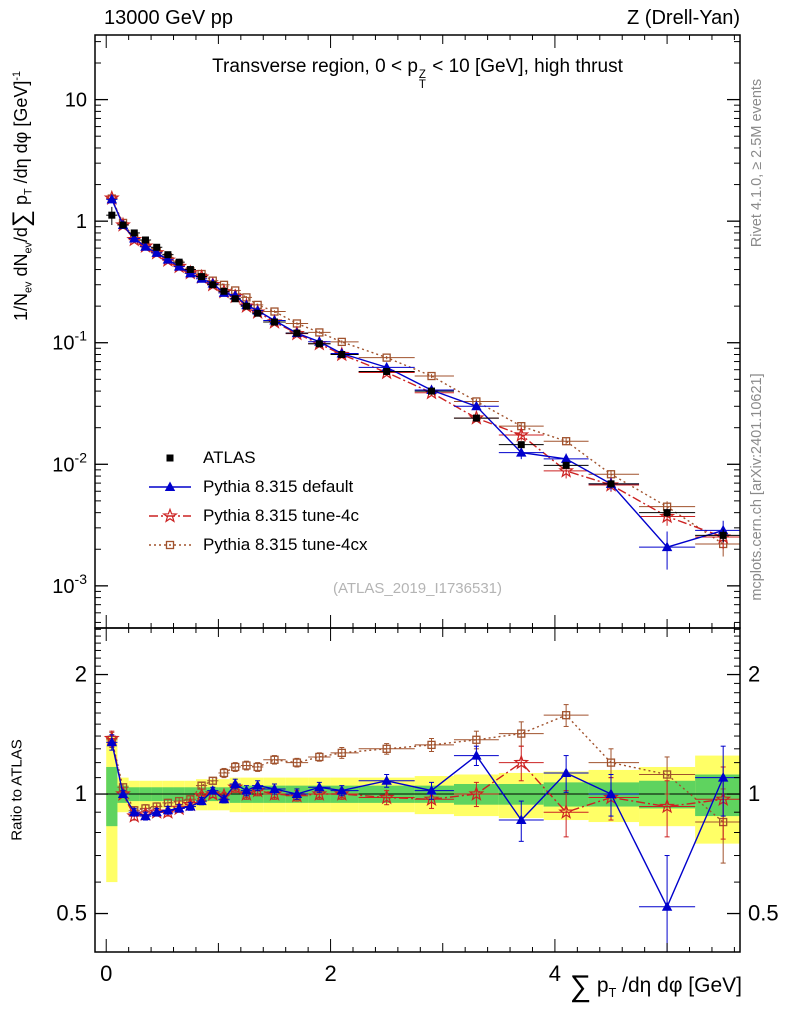 This screenshot has height=1024, width=786. What do you see at coordinates (229, 457) in the screenshot?
I see `legend-label-atlas: ATLAS` at bounding box center [229, 457].